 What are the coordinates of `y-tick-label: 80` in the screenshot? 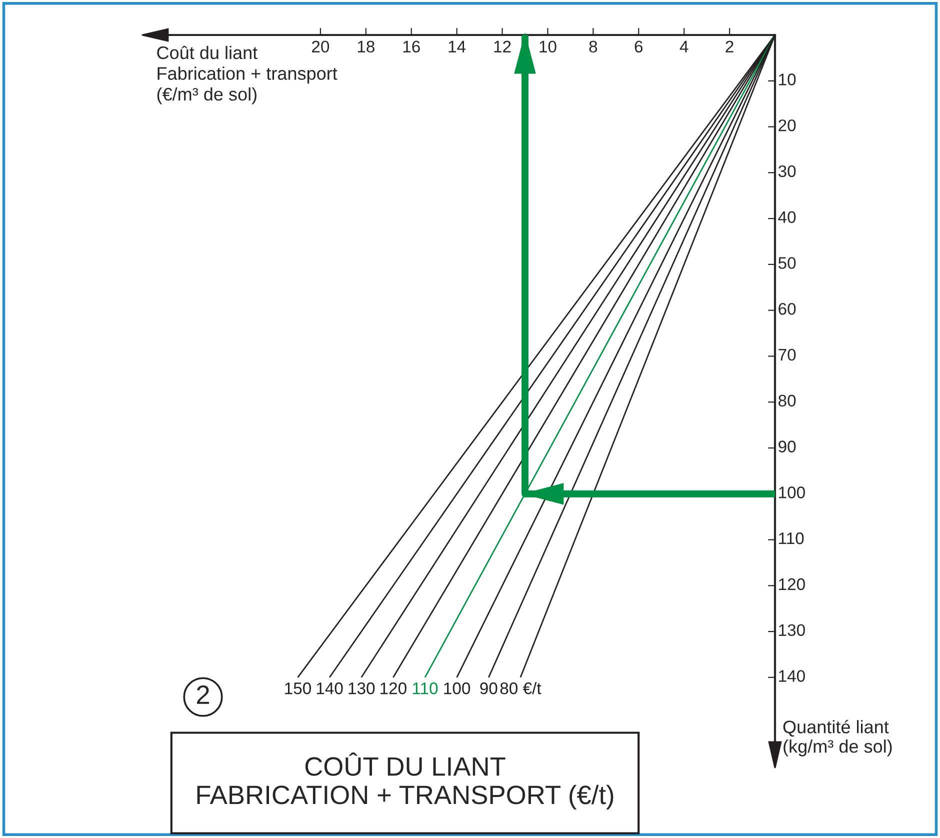 It's located at (787, 400).